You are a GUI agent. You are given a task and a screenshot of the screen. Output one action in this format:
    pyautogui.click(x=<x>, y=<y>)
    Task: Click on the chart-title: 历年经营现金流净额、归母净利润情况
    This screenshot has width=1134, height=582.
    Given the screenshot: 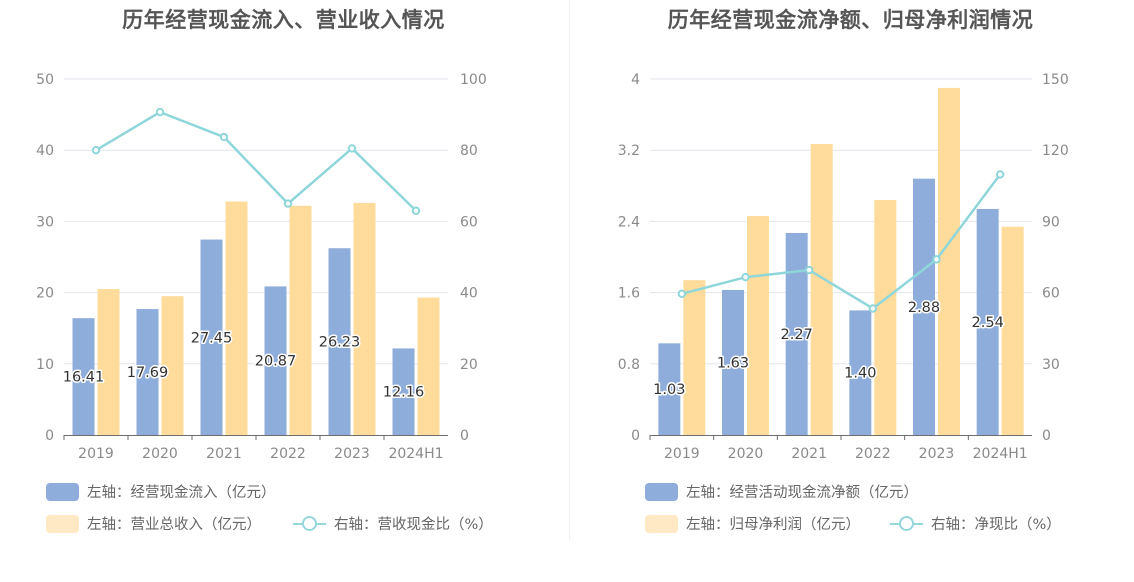 What is the action you would take?
    pyautogui.click(x=850, y=20)
    